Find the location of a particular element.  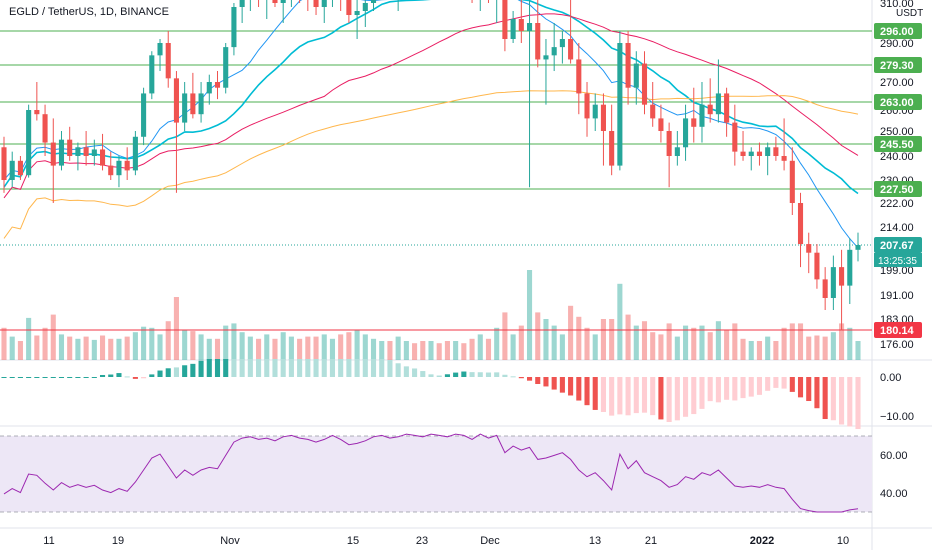

countdown-tag is located at coordinates (898, 260).